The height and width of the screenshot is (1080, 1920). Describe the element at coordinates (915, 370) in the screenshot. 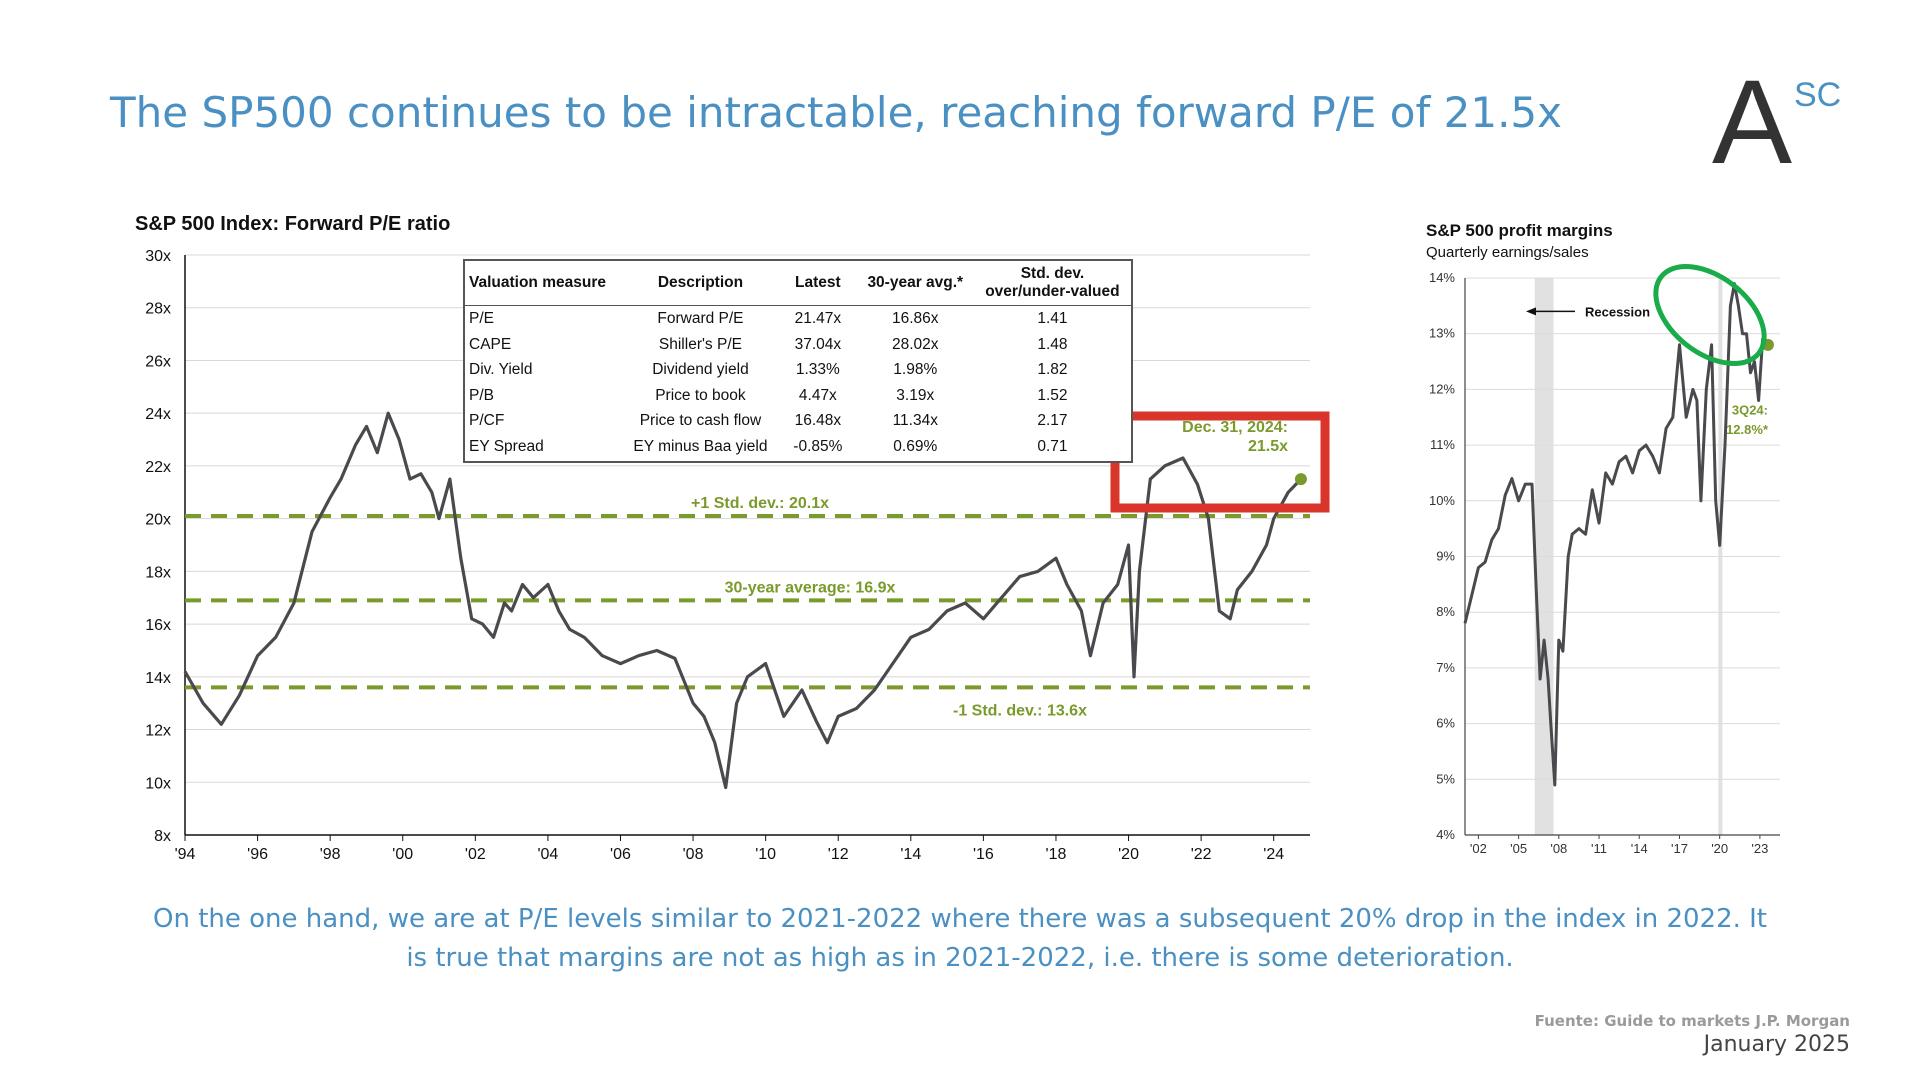

I see `table-cell: 1.98%` at that location.